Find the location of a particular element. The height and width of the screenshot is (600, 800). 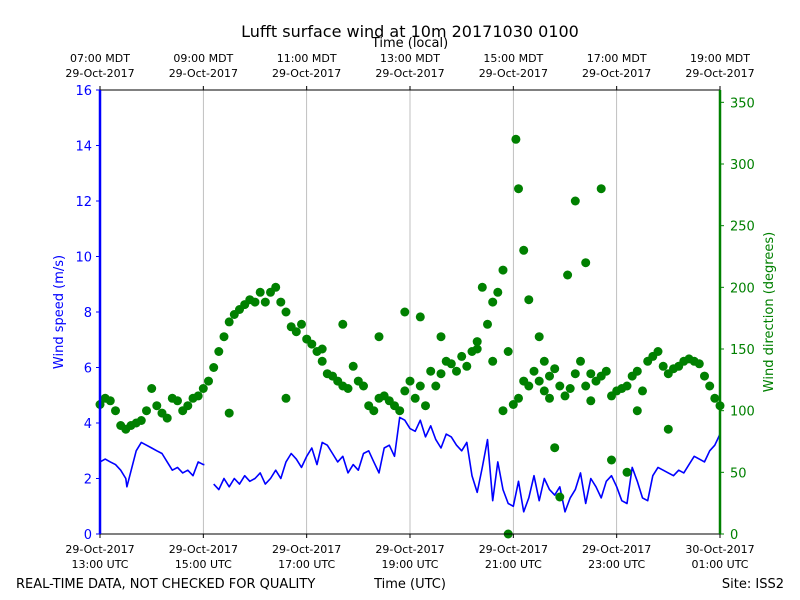

right-axis-ticks: 0 50 100 150 200 250 300 350 is located at coordinates (737, 319).